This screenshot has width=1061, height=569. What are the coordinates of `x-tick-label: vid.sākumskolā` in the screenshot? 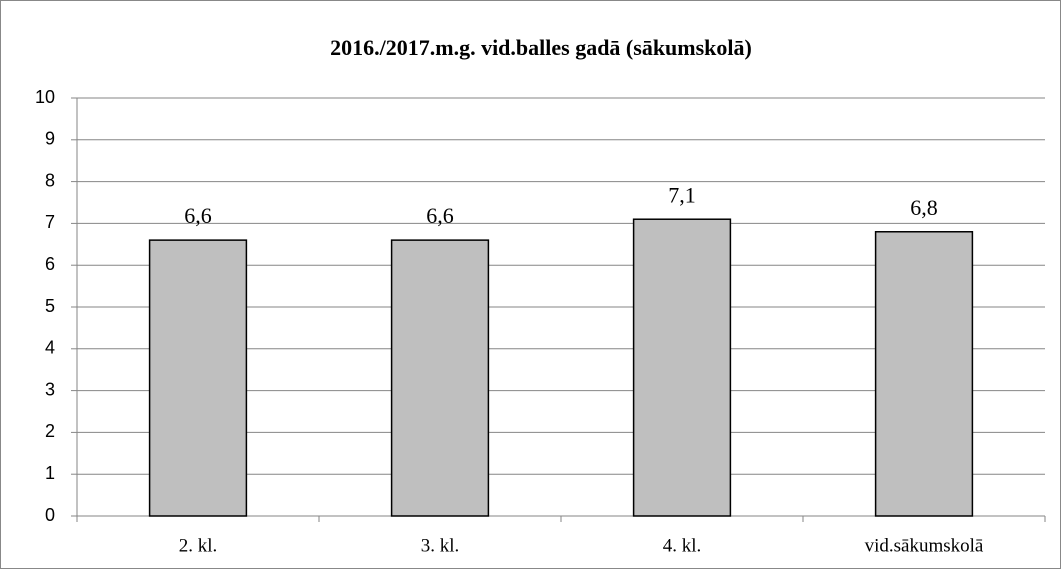 It's located at (924, 545).